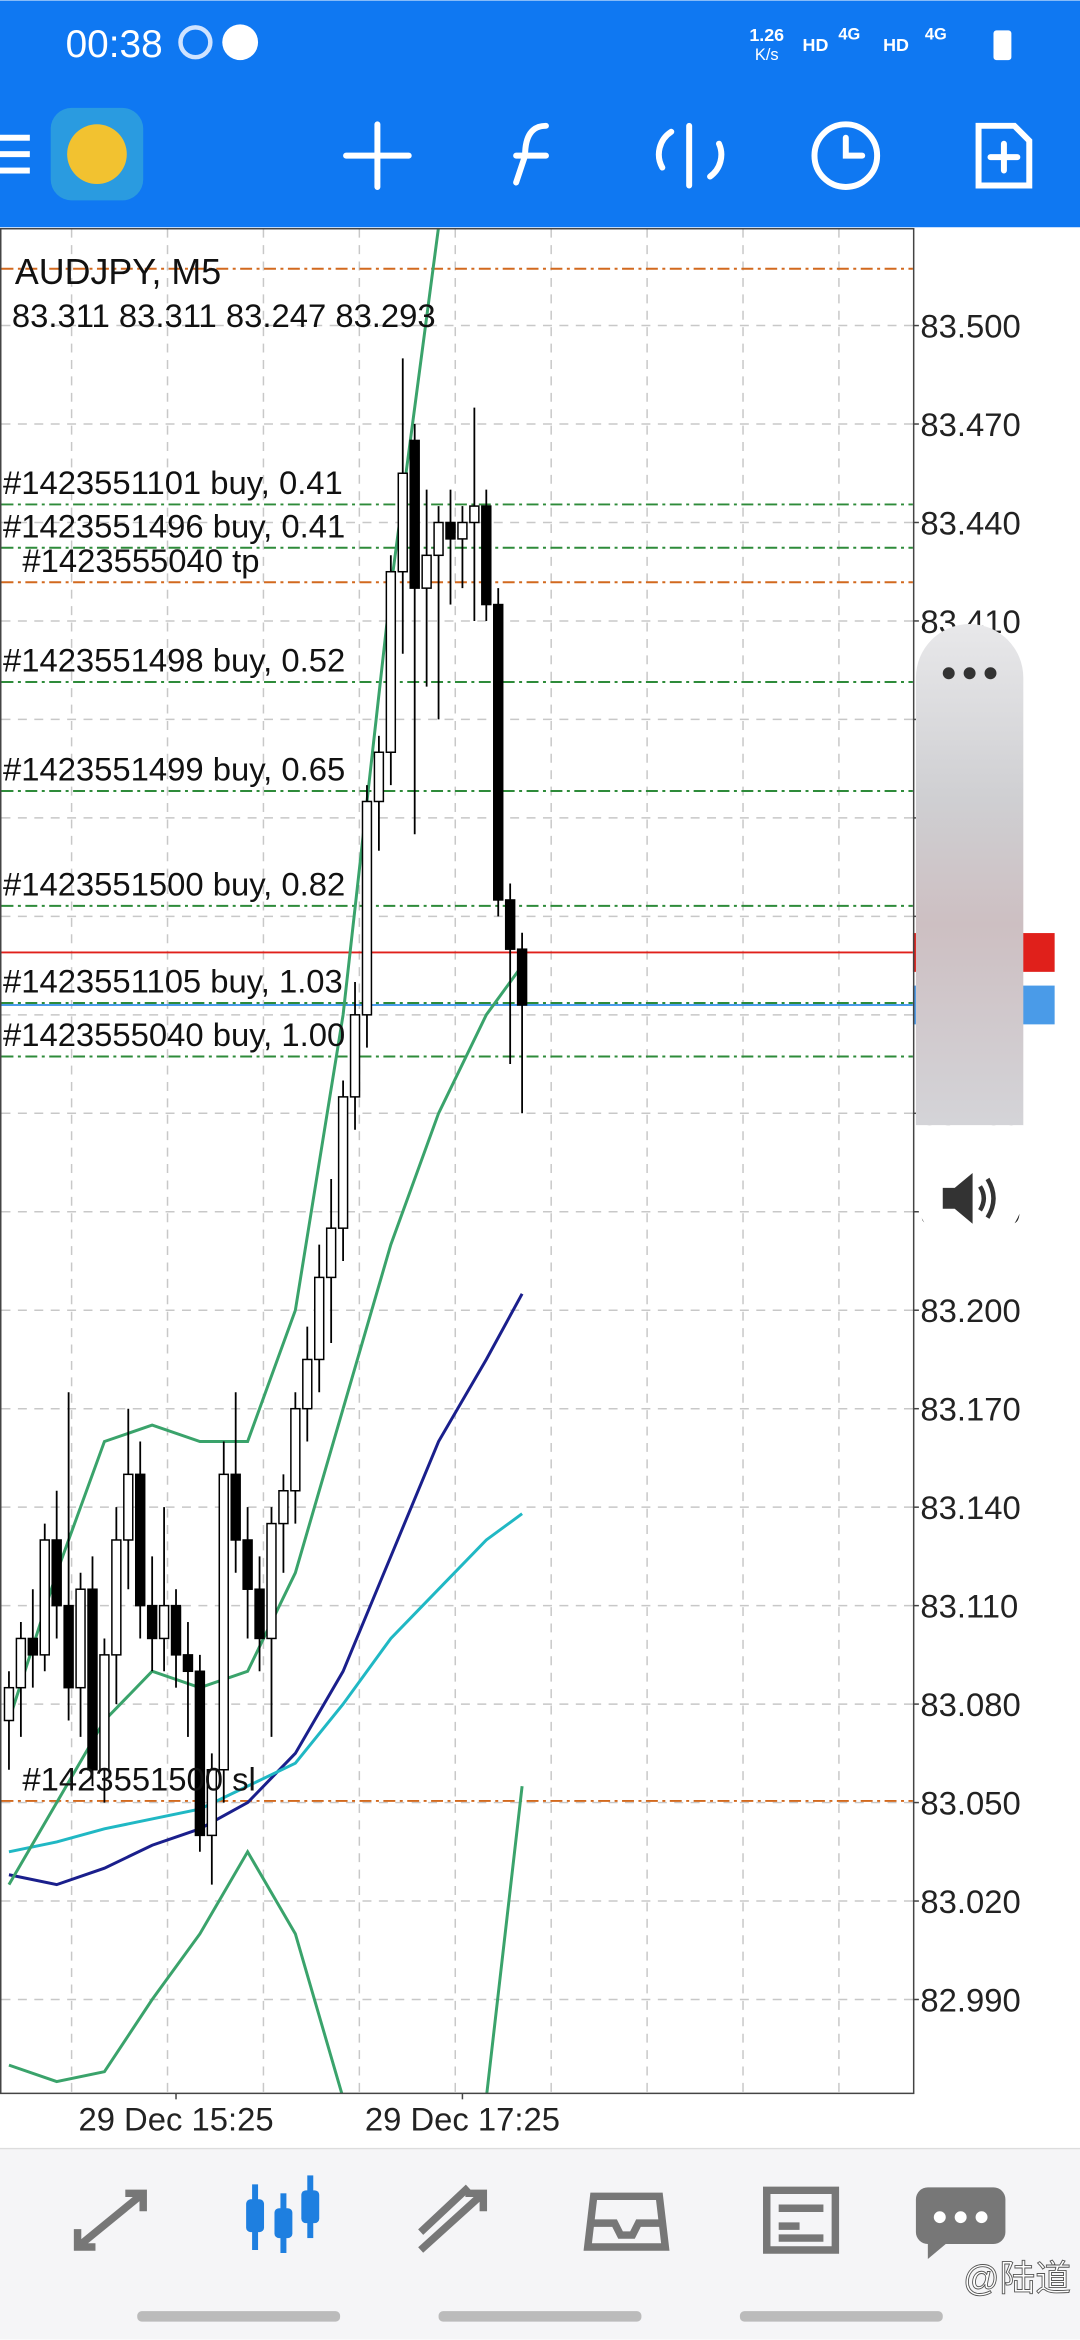 The height and width of the screenshot is (2340, 1080). What do you see at coordinates (854, 146) in the screenshot?
I see `timeframe-hands` at bounding box center [854, 146].